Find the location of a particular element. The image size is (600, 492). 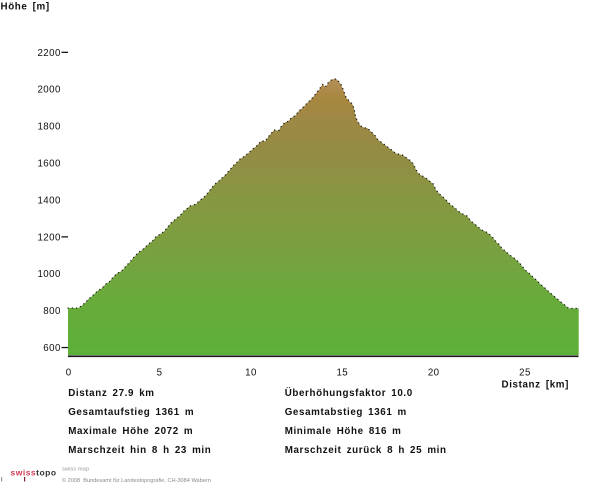

svg-text: 1200 is located at coordinates (49, 237).